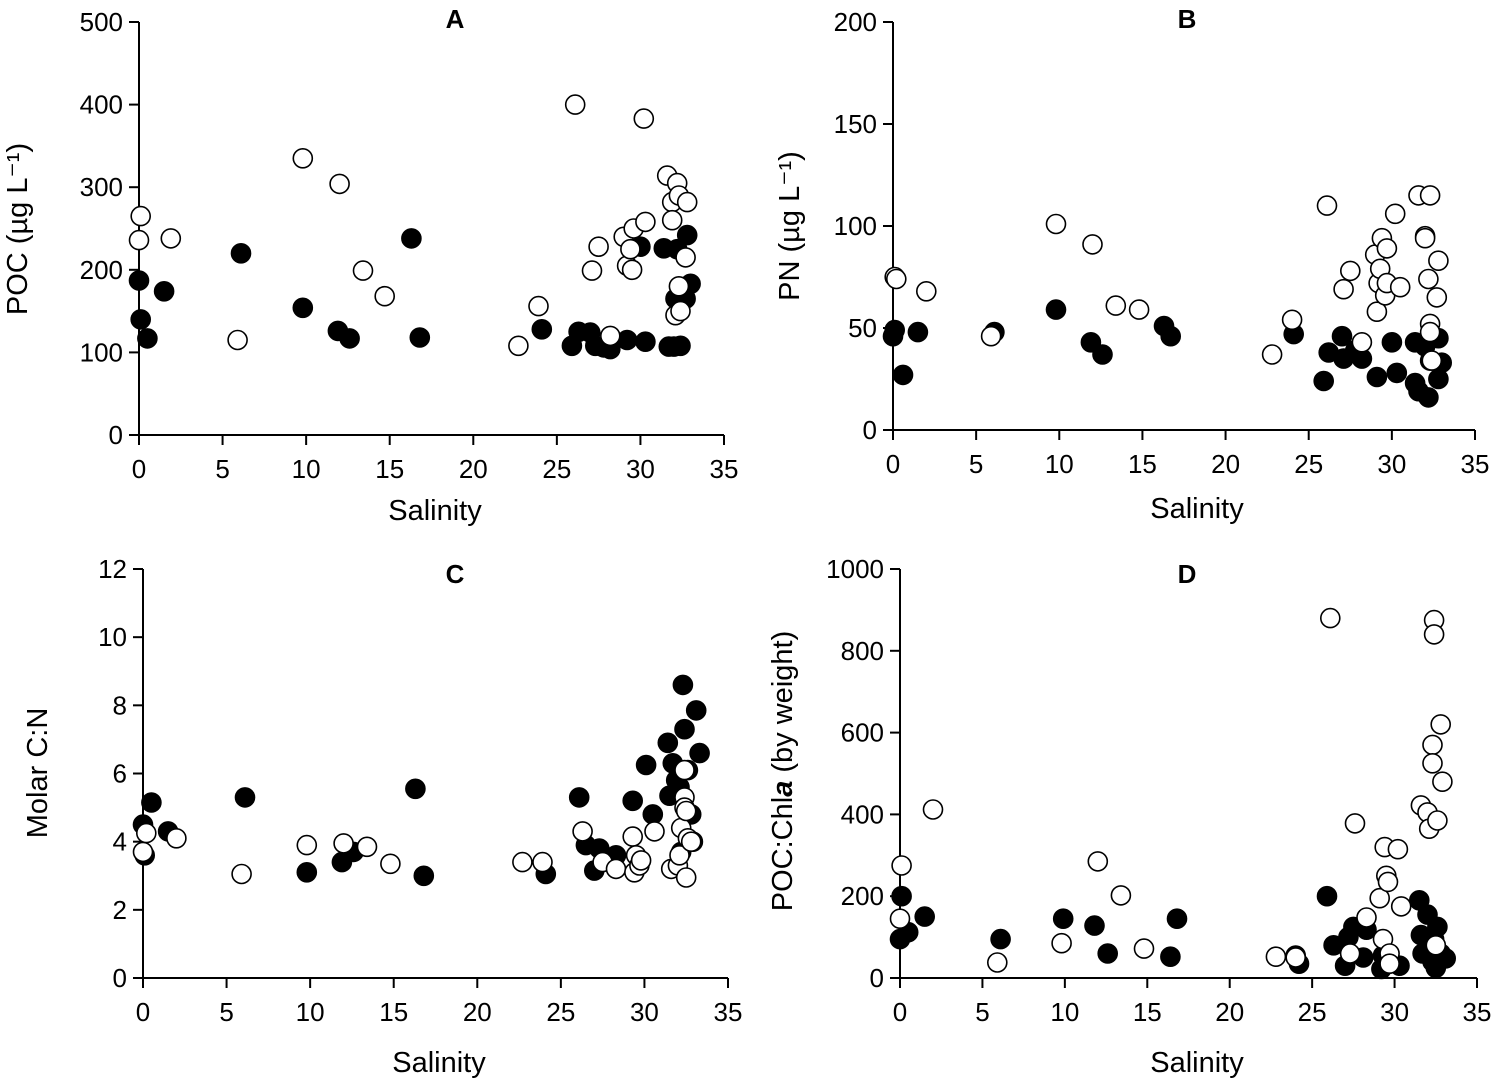  What do you see at coordinates (862, 733) in the screenshot?
I see `panel-d-y-tick-label: 600` at bounding box center [862, 733].